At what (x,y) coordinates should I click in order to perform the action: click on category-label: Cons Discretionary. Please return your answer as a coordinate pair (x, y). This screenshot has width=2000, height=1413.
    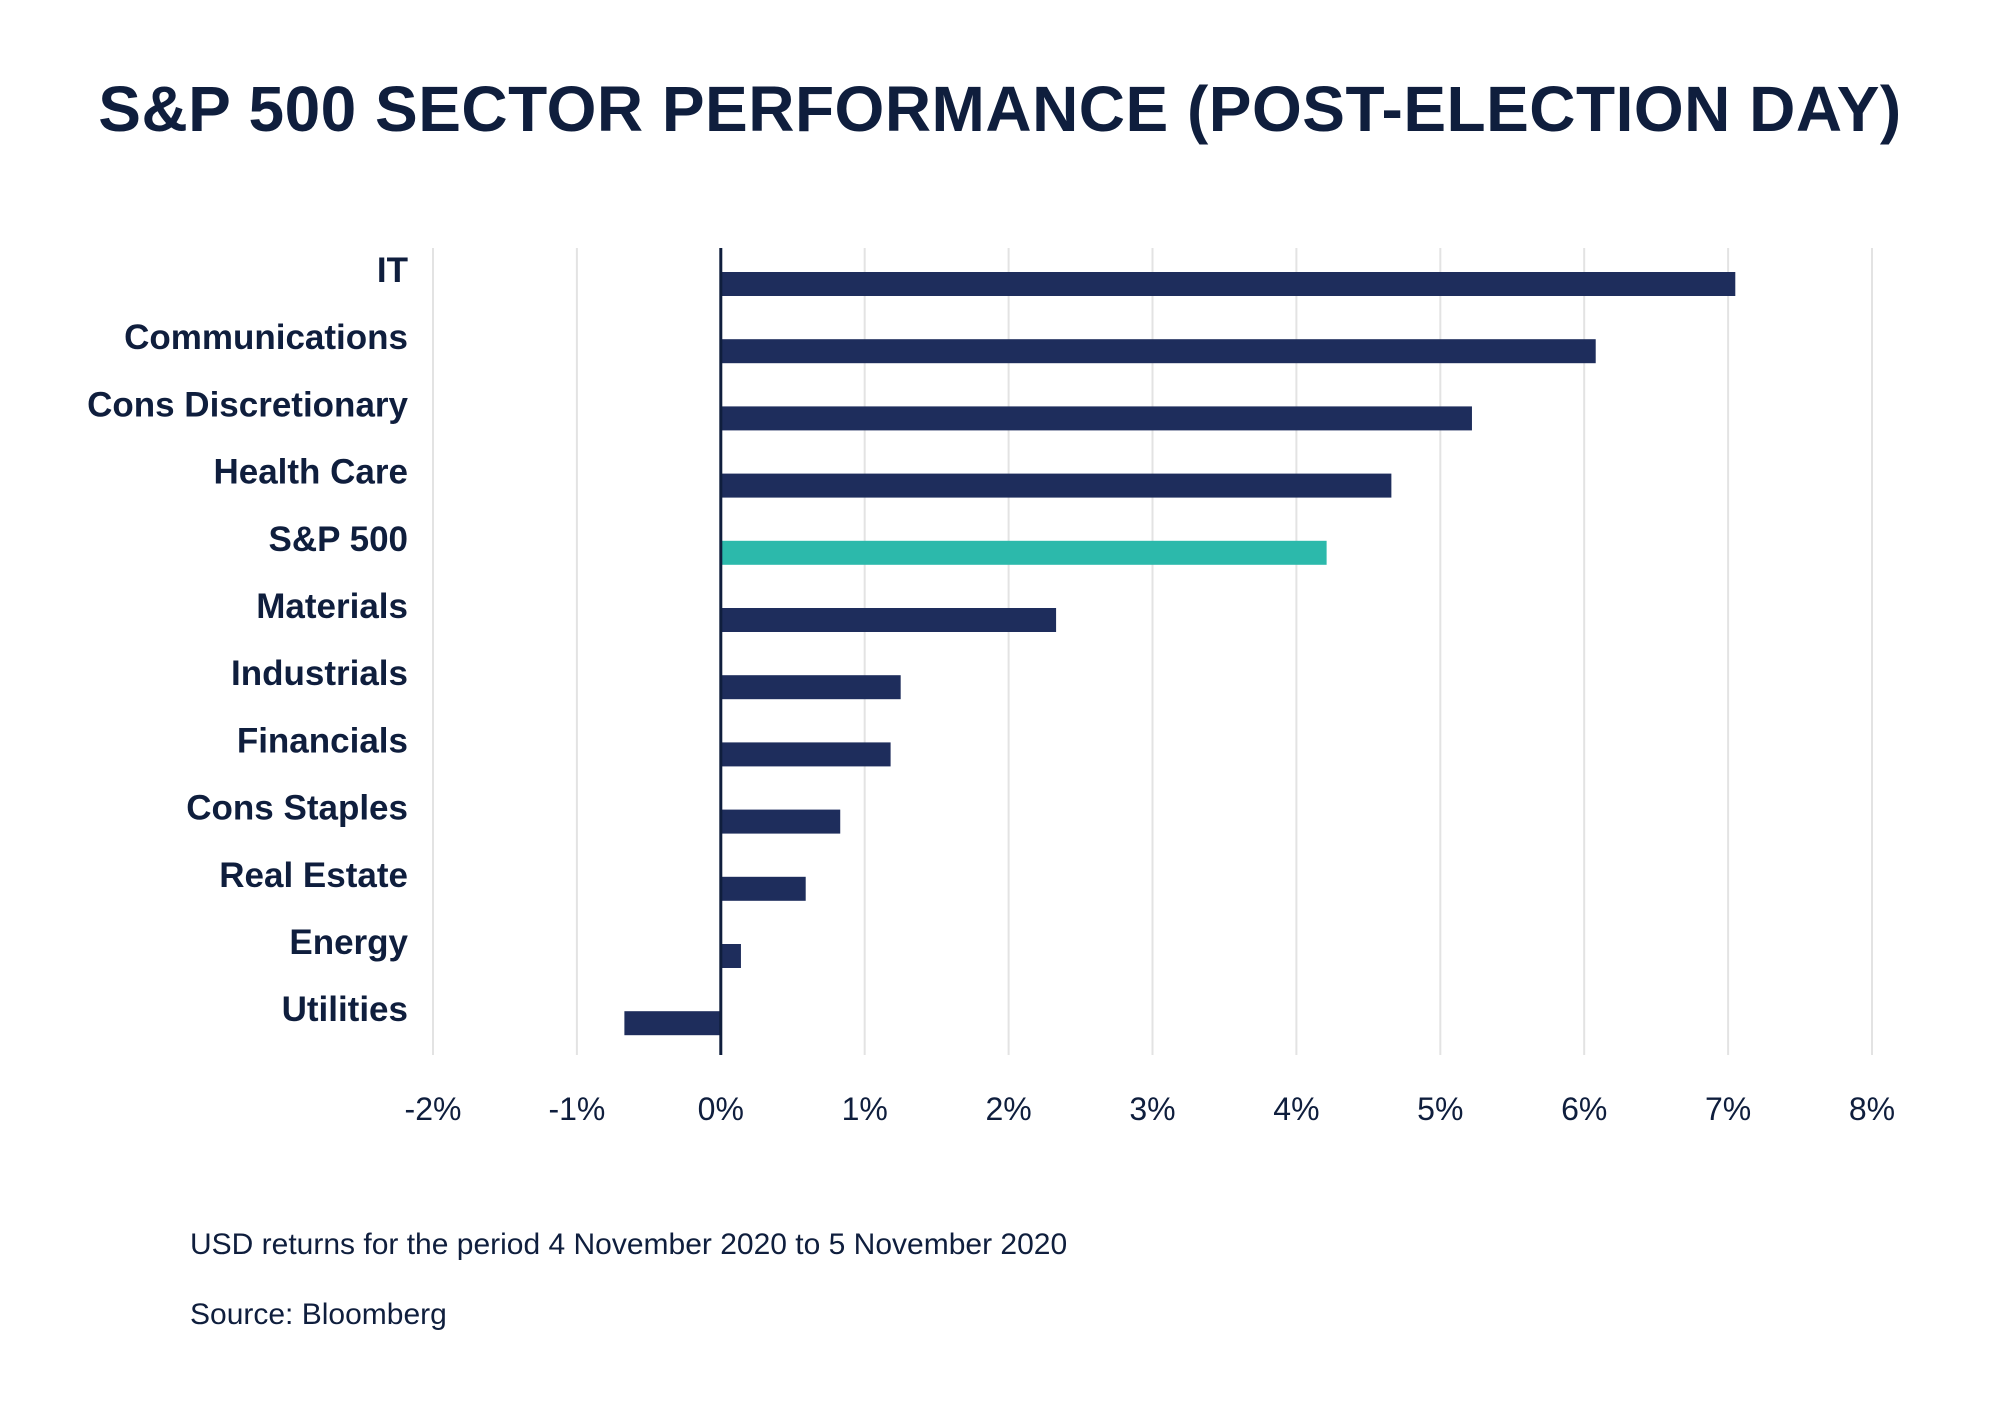
    Looking at the image, I should click on (247, 404).